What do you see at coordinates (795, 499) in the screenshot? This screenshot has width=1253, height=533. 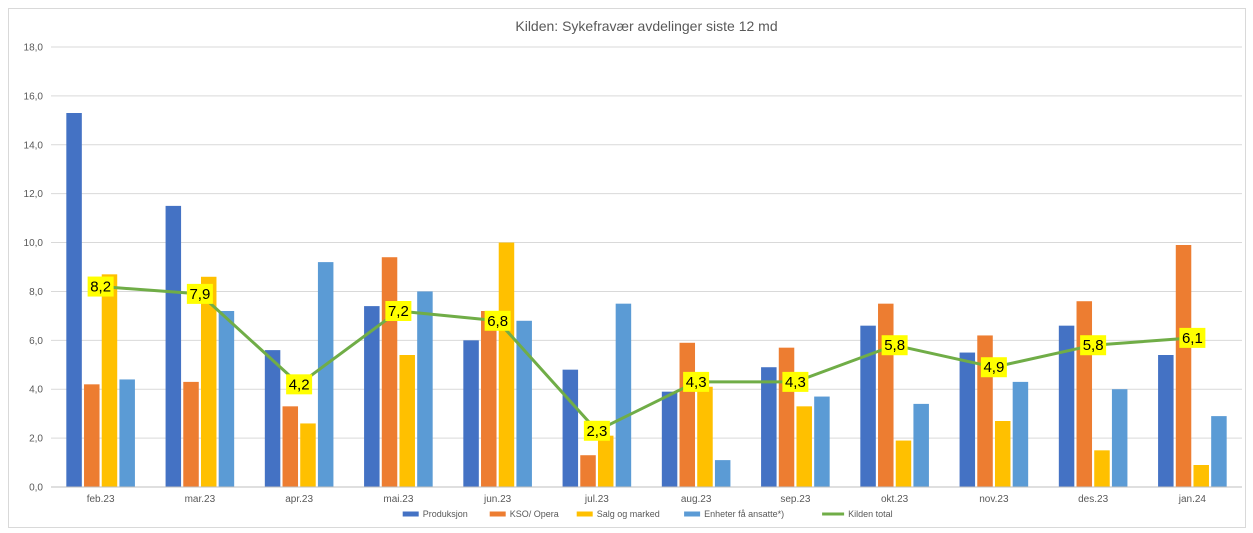 I see `x-tick-label: sep.23` at bounding box center [795, 499].